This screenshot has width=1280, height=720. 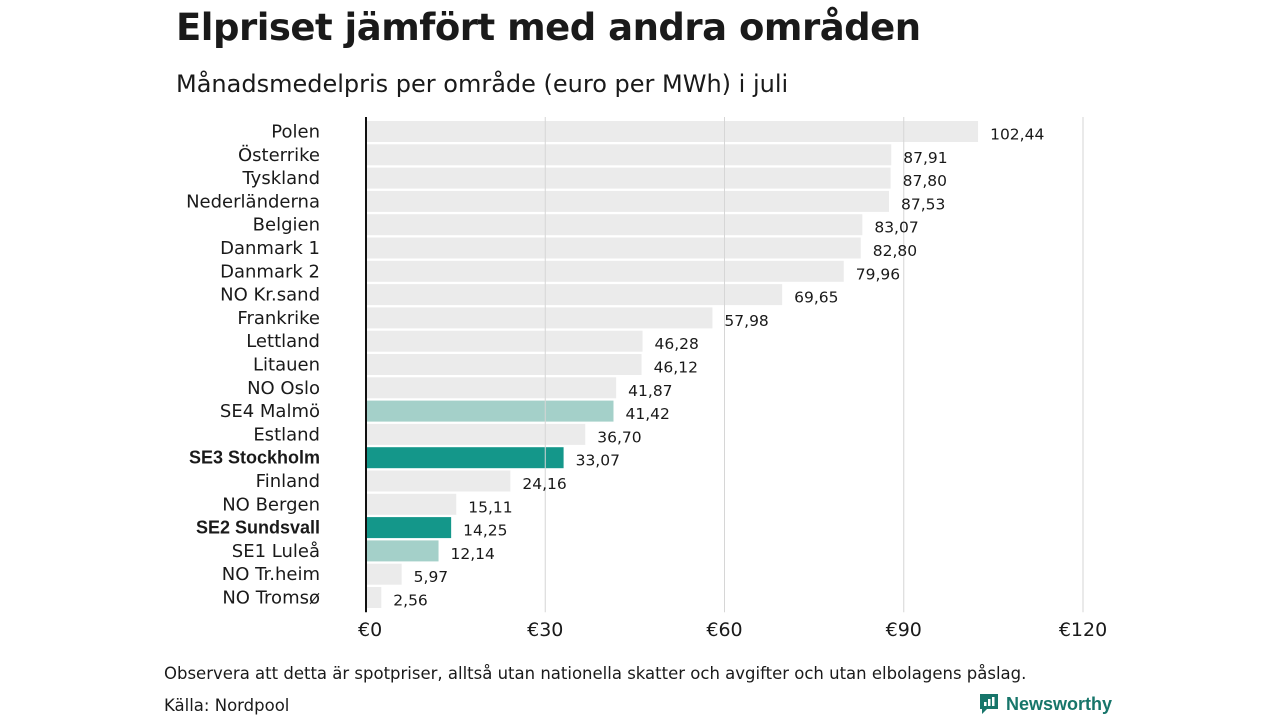 What do you see at coordinates (904, 630) in the screenshot?
I see `x-tick-label: €90` at bounding box center [904, 630].